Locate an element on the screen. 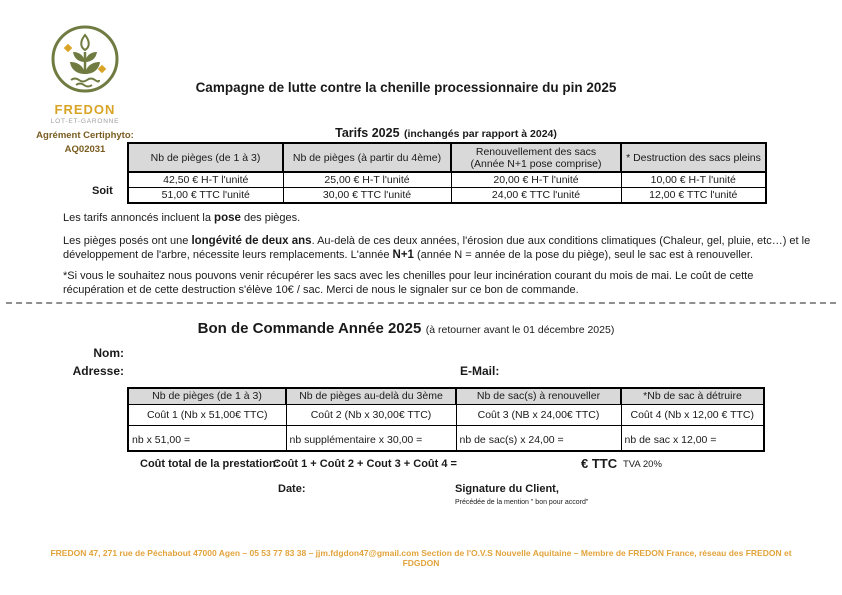  tarifs-cell: 24,00 € TTC l'unité is located at coordinates (536, 195).